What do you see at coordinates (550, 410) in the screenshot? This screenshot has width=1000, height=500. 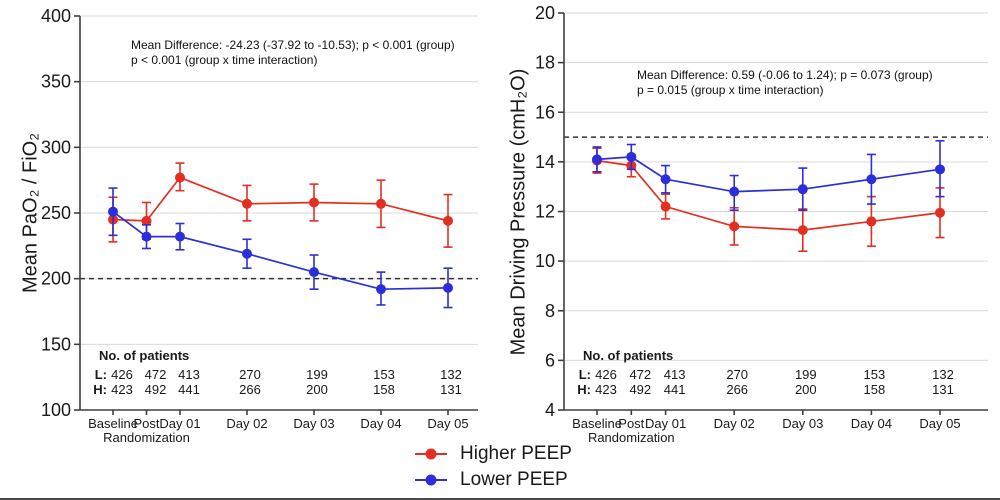 I see `y-tick-label: 4` at bounding box center [550, 410].